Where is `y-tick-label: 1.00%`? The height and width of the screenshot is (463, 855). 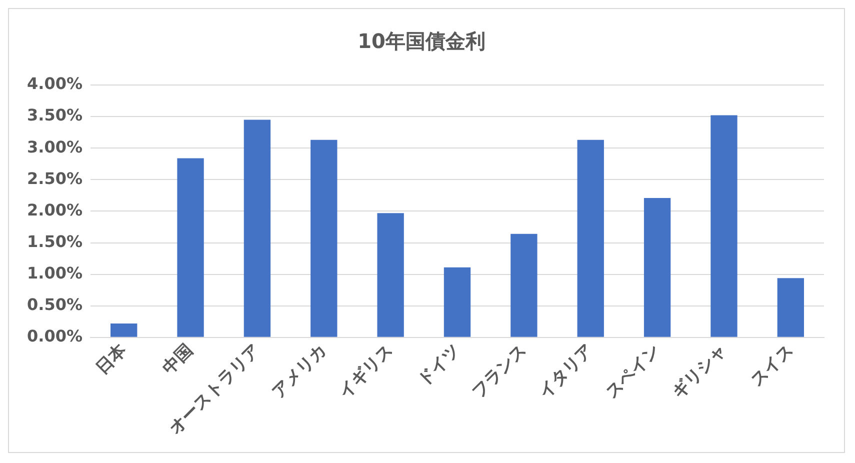
y-tick-label: 1.00% is located at coordinates (54, 272).